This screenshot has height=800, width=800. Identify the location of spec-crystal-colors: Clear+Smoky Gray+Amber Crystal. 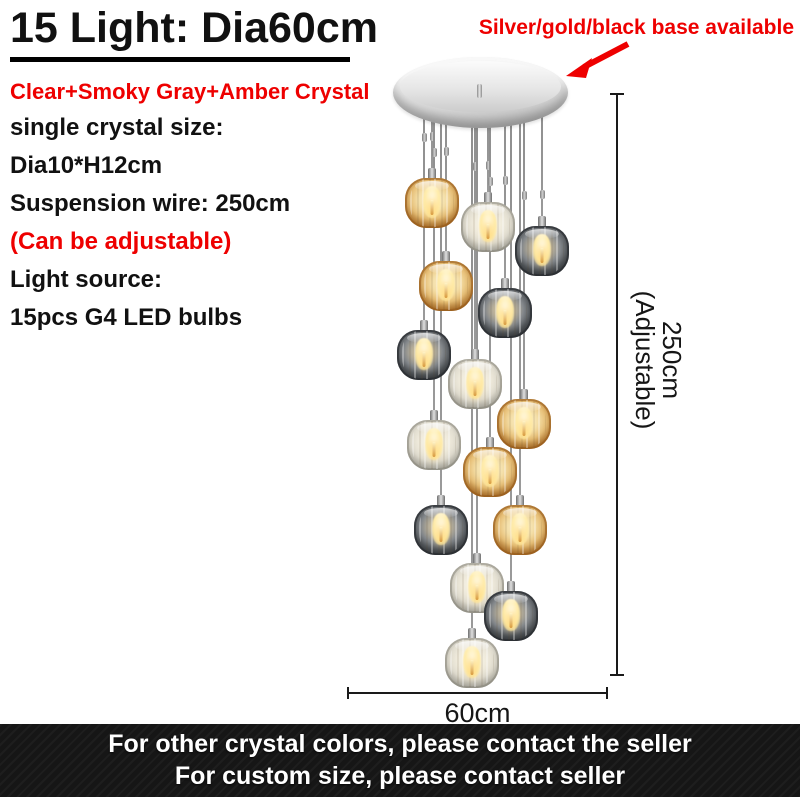
(190, 92).